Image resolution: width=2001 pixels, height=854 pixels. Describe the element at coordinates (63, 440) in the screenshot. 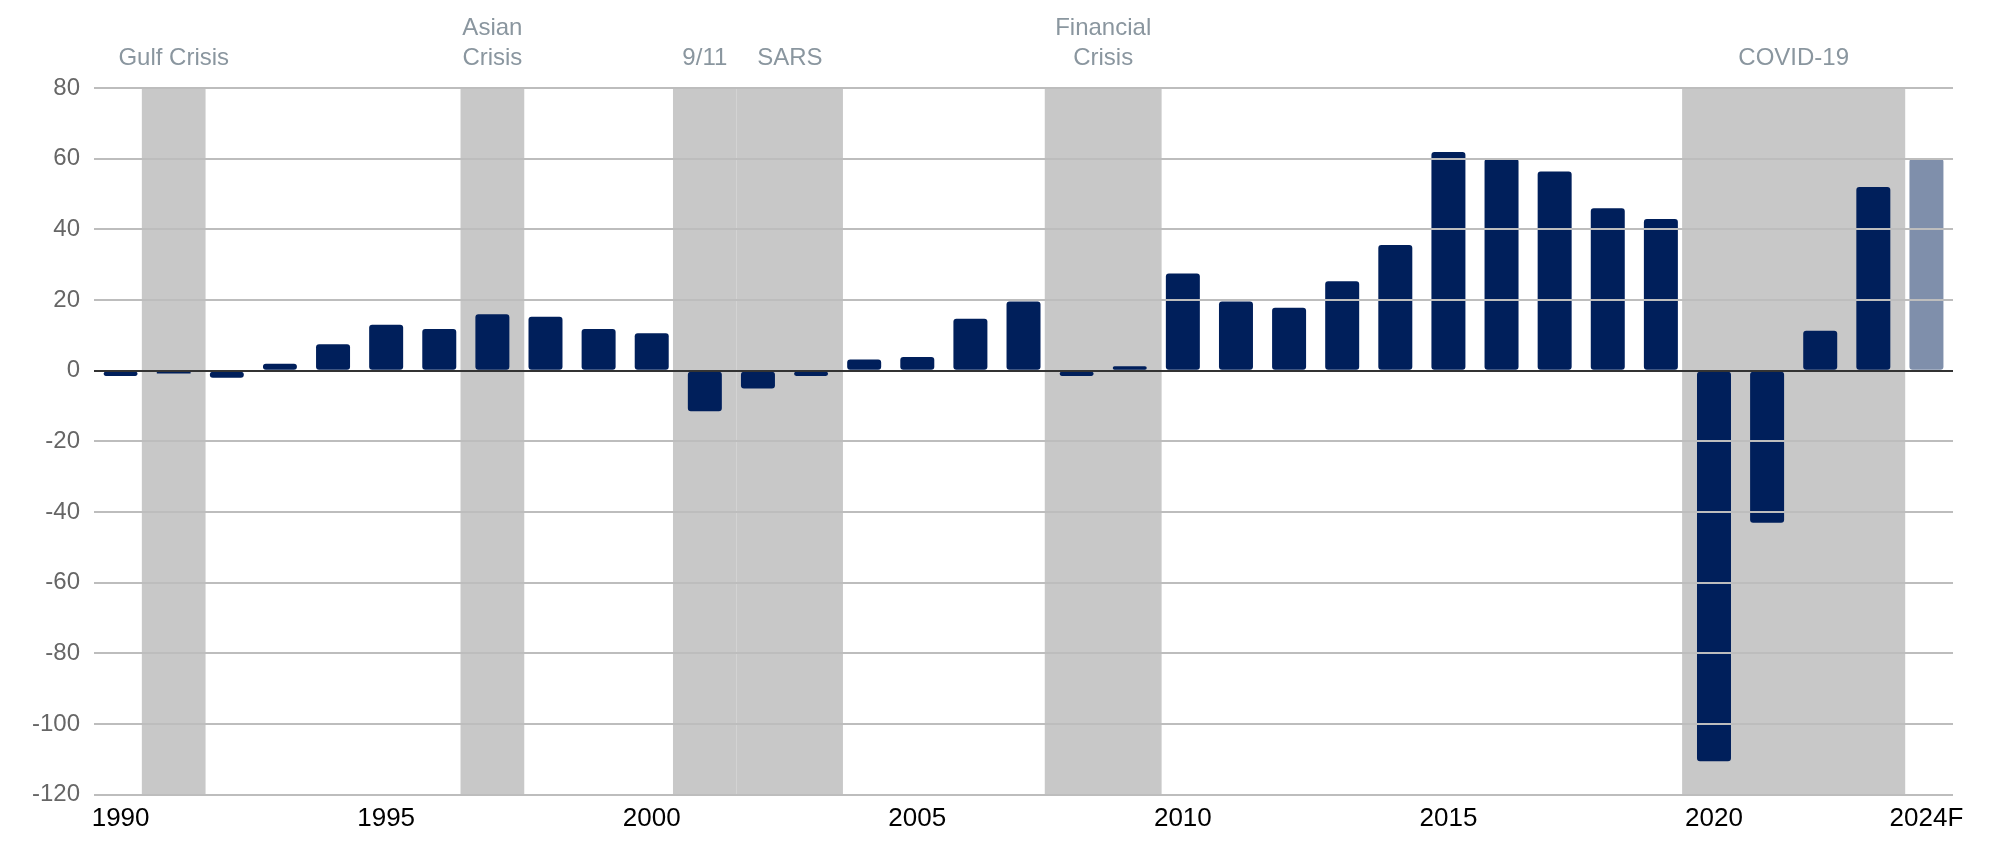

I see `y-tick-label: -20` at that location.